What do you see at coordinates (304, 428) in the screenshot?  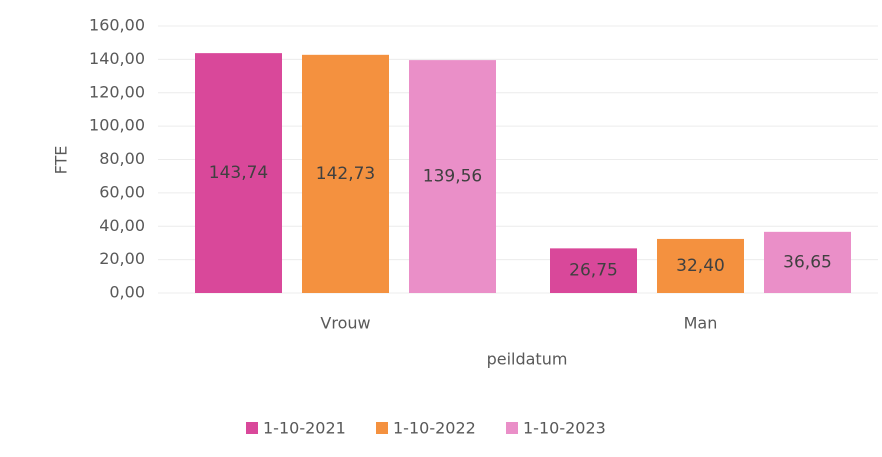 I see `legend-label: 1-10-2021` at bounding box center [304, 428].